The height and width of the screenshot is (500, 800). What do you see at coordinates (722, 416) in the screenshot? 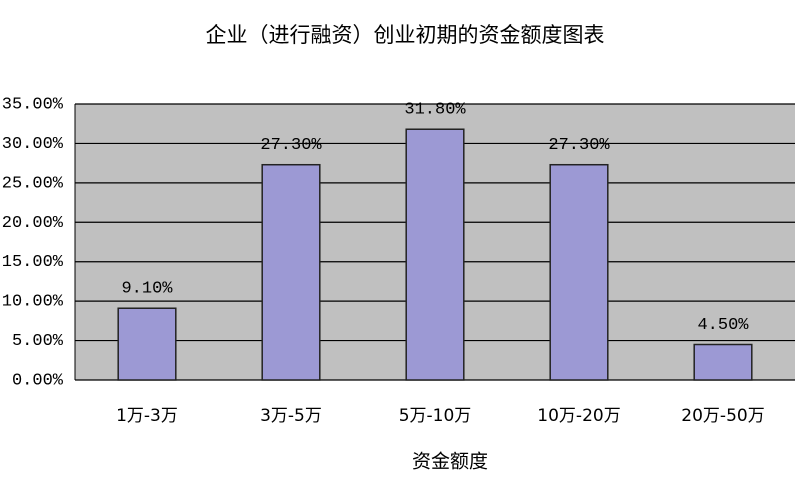
I see `x-tick-label: 20万-50万` at bounding box center [722, 416].